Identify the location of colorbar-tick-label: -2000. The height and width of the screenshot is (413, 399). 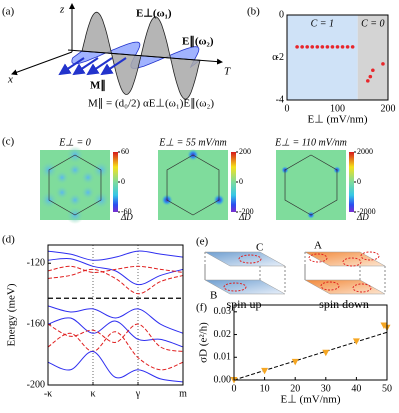
(366, 211).